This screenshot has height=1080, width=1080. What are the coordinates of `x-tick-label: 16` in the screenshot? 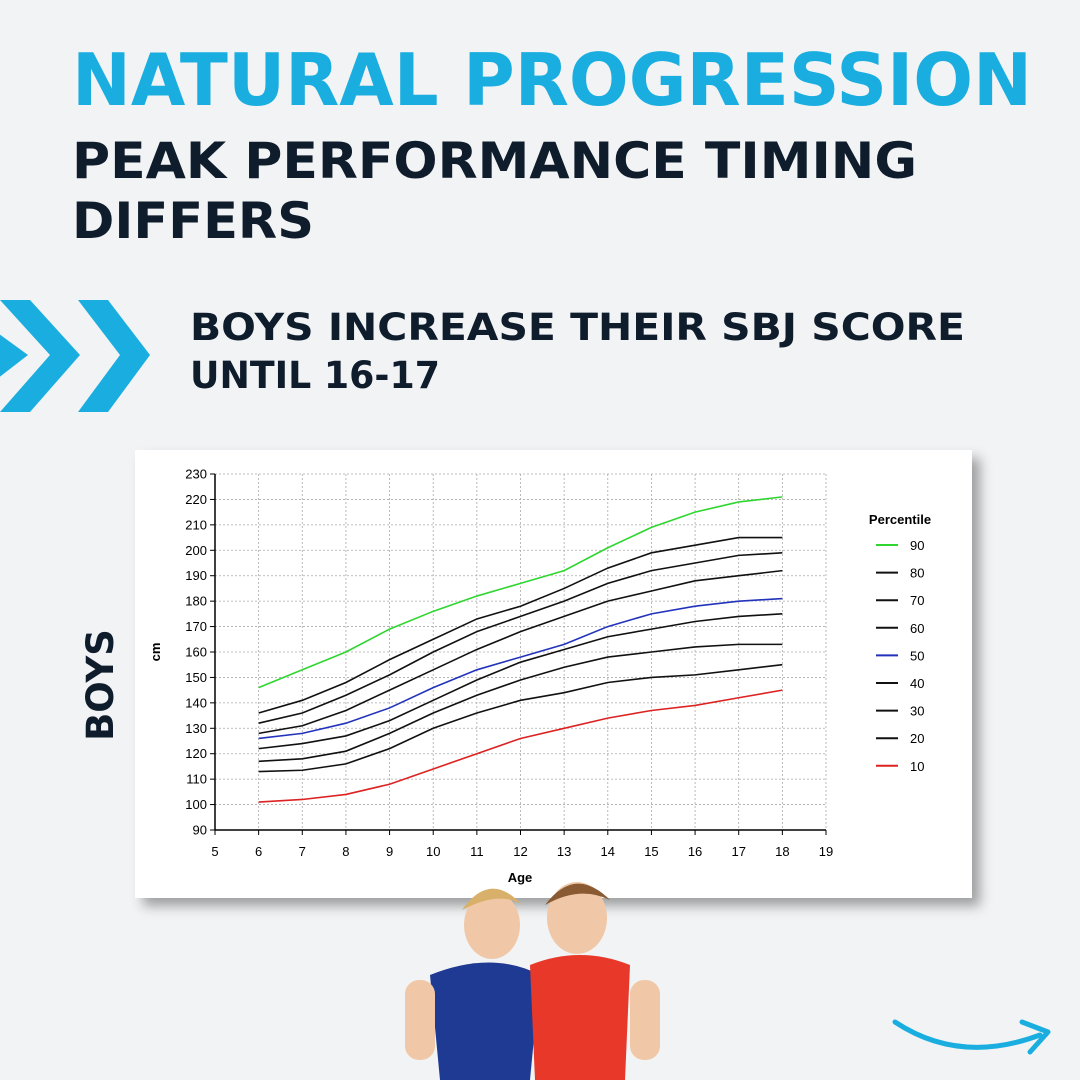 It's located at (695, 851).